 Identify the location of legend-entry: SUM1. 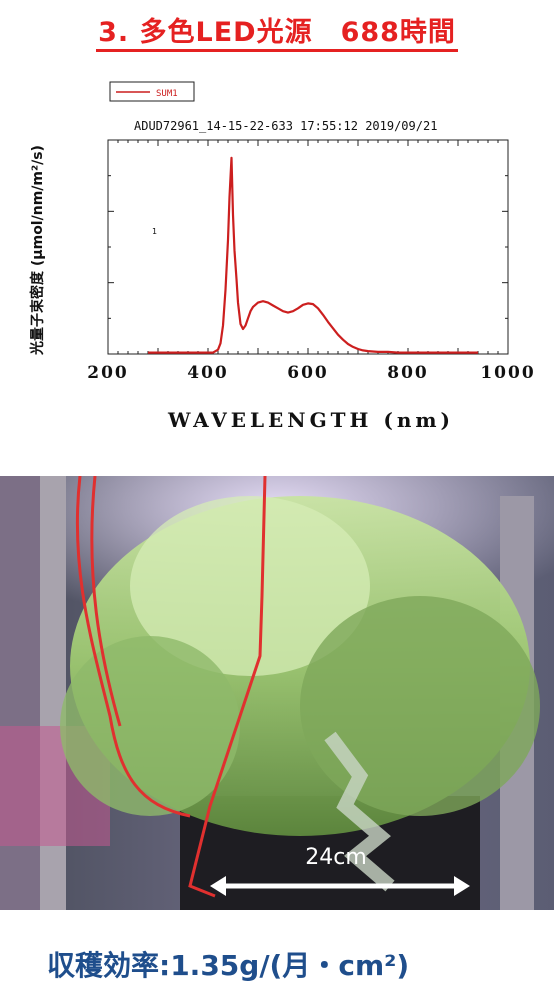
(167, 94).